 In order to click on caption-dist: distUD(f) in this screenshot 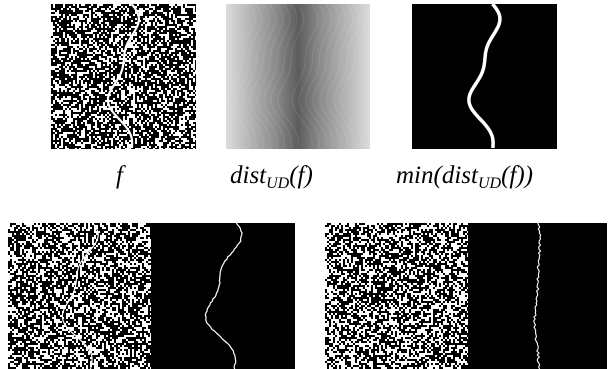, I will do `click(271, 177)`.